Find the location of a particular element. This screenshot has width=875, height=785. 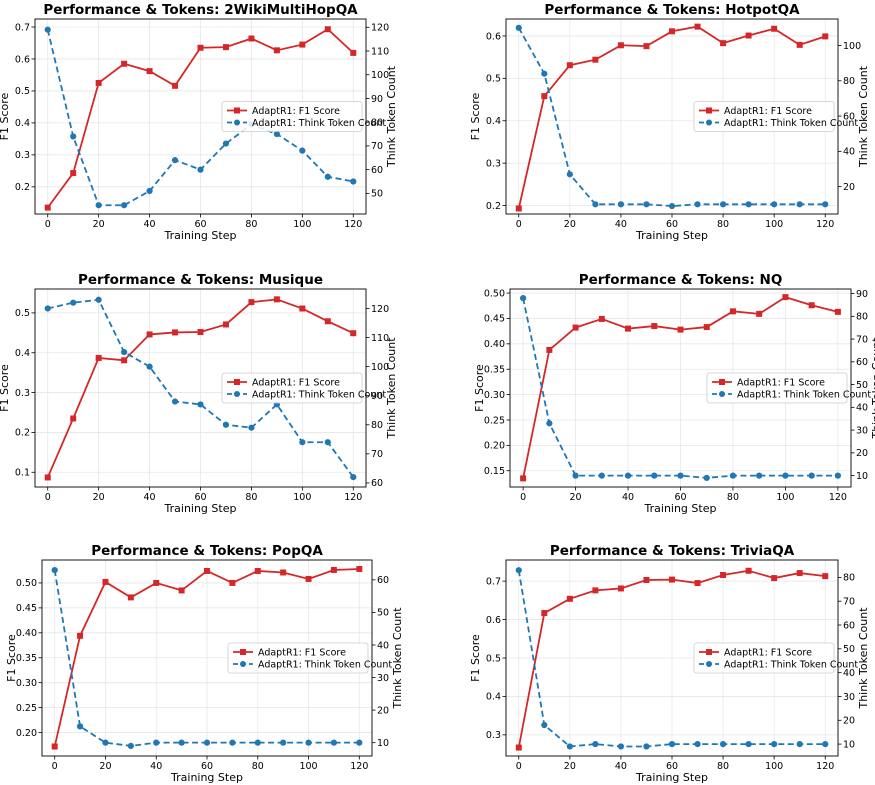

x-tick-label: 60 is located at coordinates (672, 224).